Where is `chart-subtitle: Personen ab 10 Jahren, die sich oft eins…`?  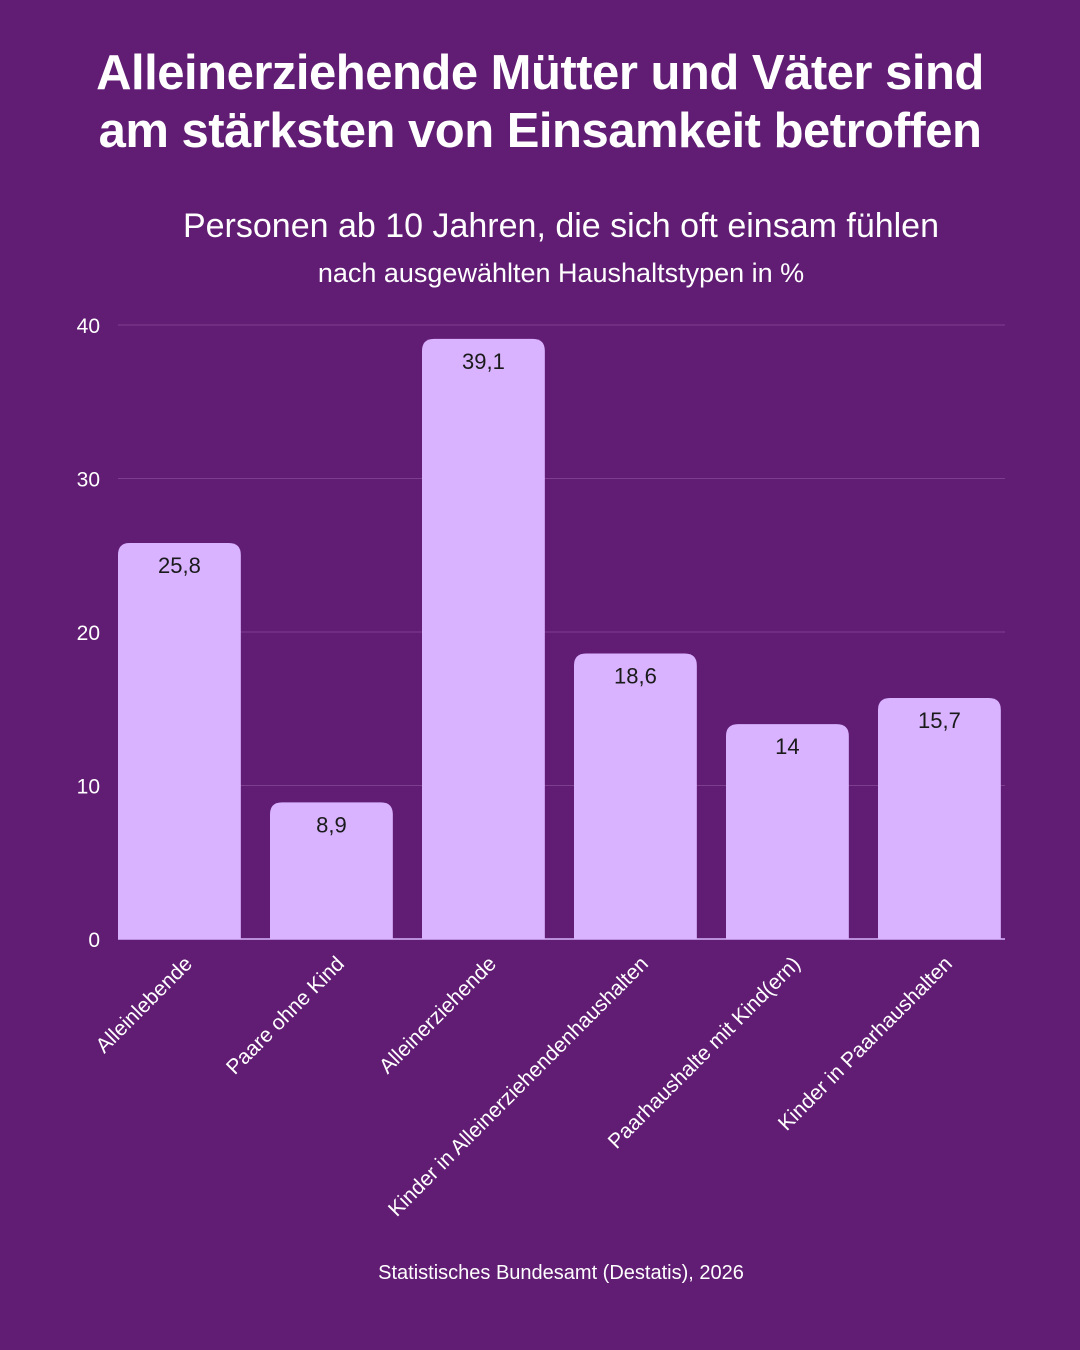 chart-subtitle: Personen ab 10 Jahren, die sich oft eins… is located at coordinates (561, 226).